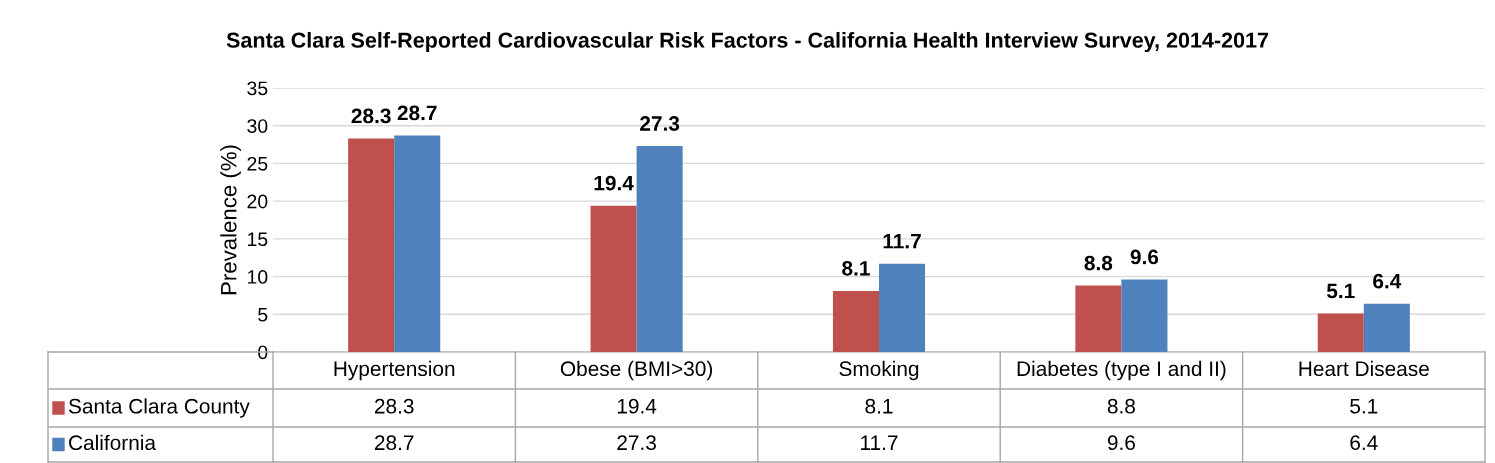 Image resolution: width=1495 pixels, height=463 pixels. Describe the element at coordinates (263, 352) in the screenshot. I see `y-tick-label: 0` at that location.